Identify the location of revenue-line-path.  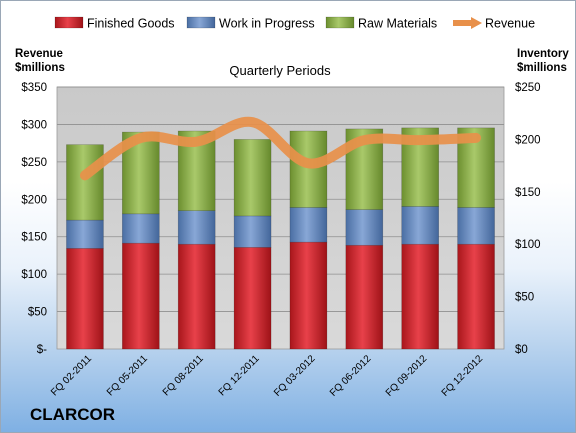
(280, 148).